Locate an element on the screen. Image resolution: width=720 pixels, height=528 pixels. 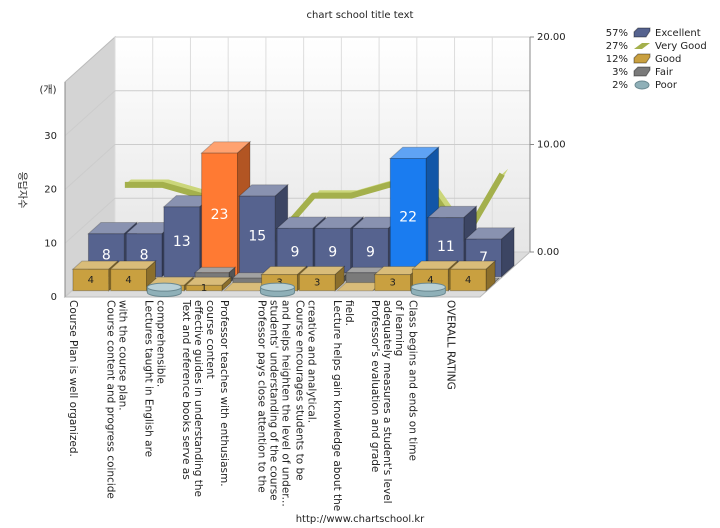
legend-share: 2% is located at coordinates (620, 85).